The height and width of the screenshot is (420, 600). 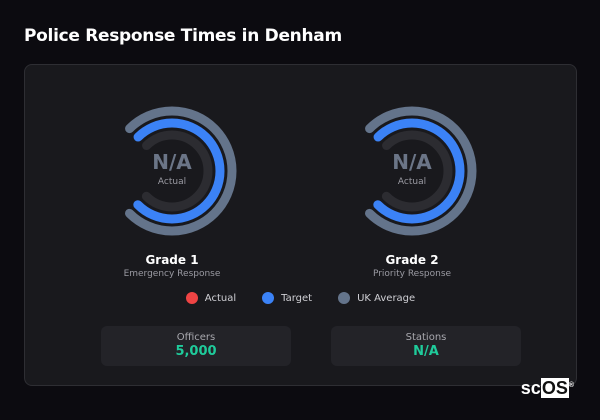 I want to click on scos-logo: scOS®, so click(x=547, y=388).